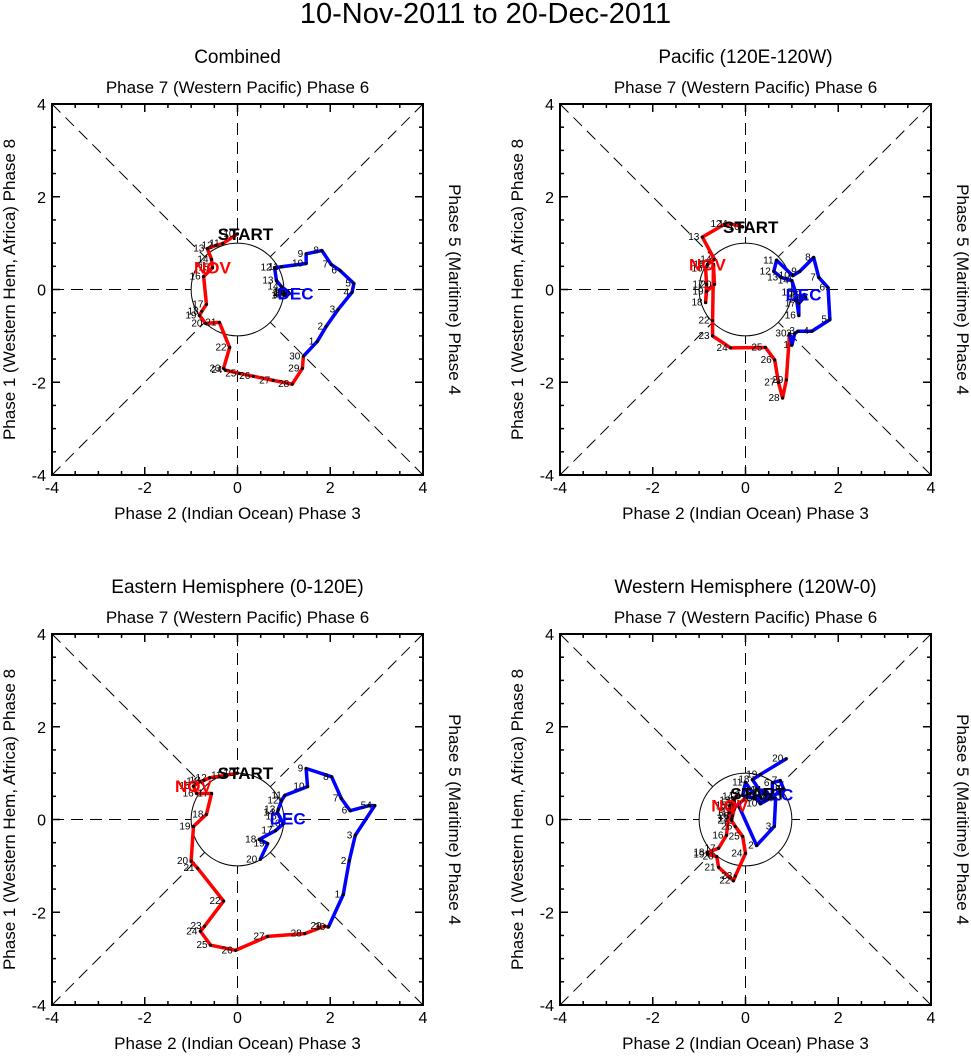  Describe the element at coordinates (245, 376) in the screenshot. I see `day-label: 26` at that location.